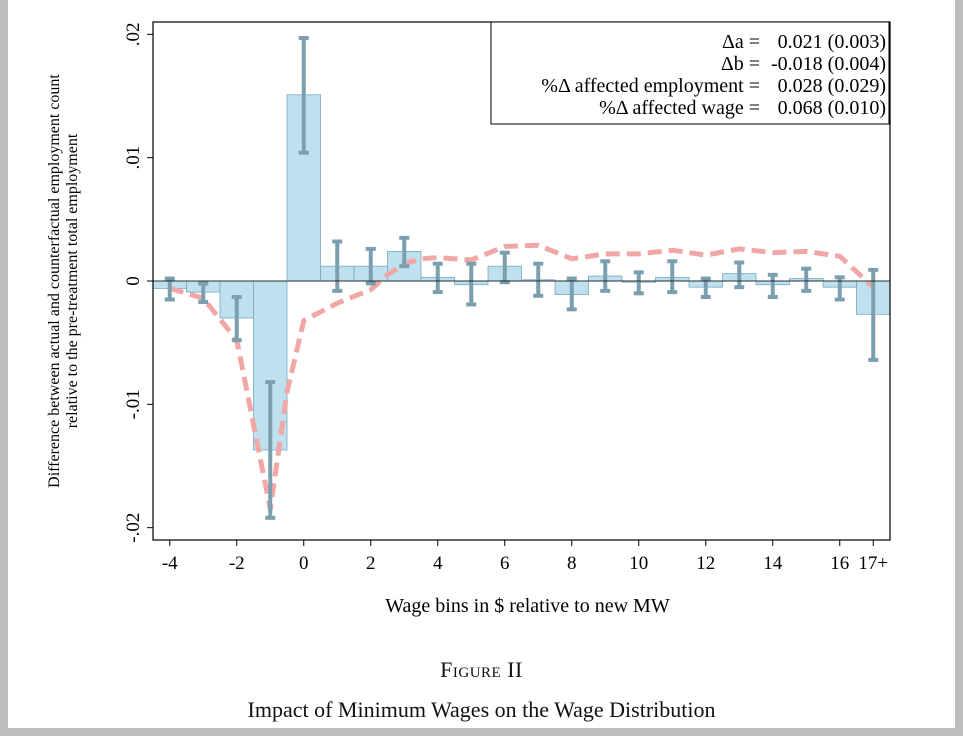 The width and height of the screenshot is (963, 736). Describe the element at coordinates (371, 563) in the screenshot. I see `x-tick-label: 2` at that location.